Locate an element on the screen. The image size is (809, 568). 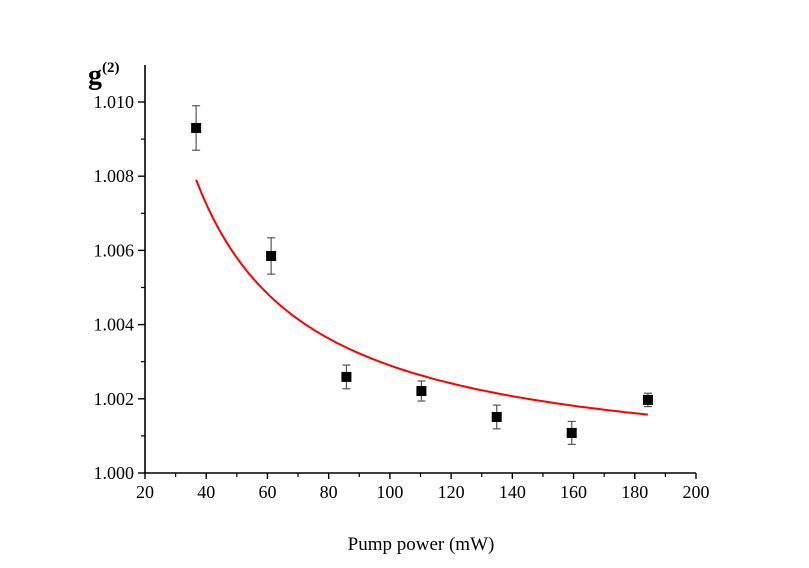
y-tick-label: 1.006 is located at coordinates (114, 250).